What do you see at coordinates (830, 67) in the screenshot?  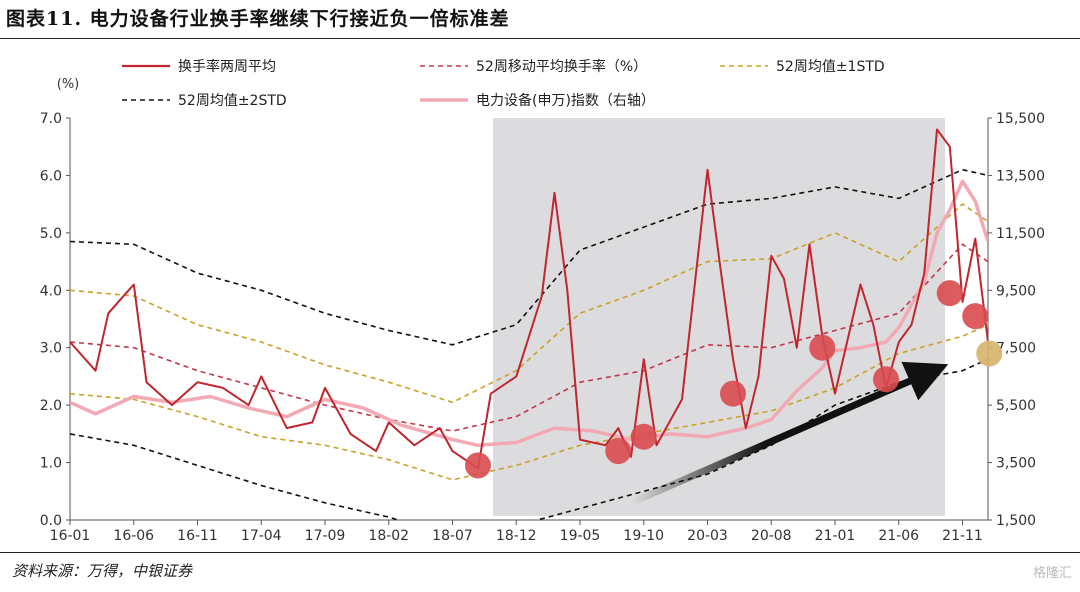 I see `legend-label-std1: 52周均值±1STD` at bounding box center [830, 67].